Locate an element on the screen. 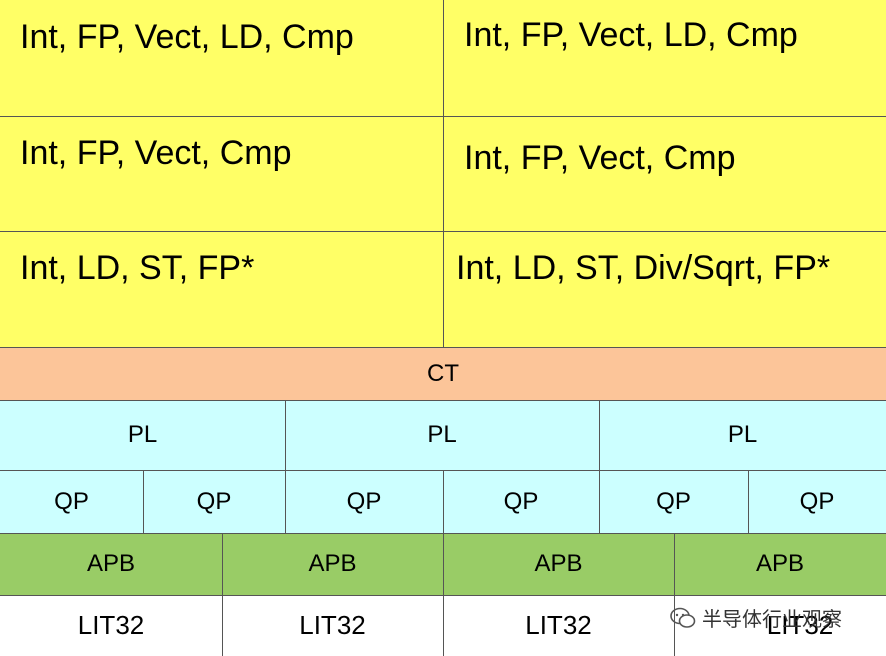  pl-block-3: PL is located at coordinates (742, 435).